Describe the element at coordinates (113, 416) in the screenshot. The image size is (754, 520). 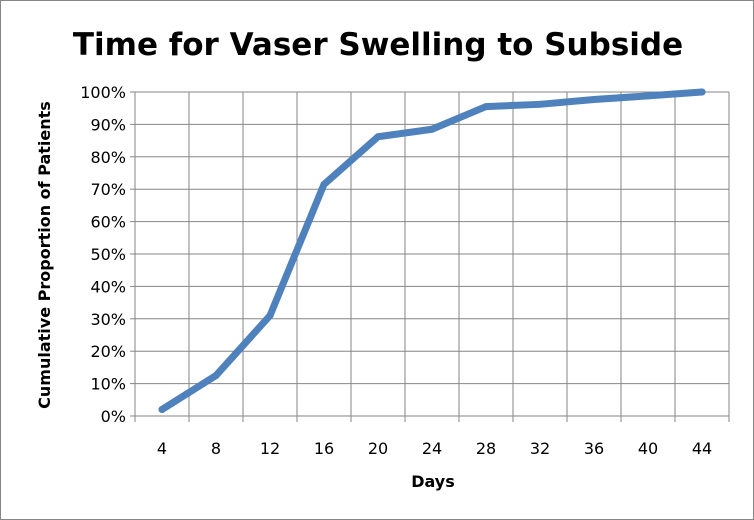
I see `y-tick-label: 0%` at that location.